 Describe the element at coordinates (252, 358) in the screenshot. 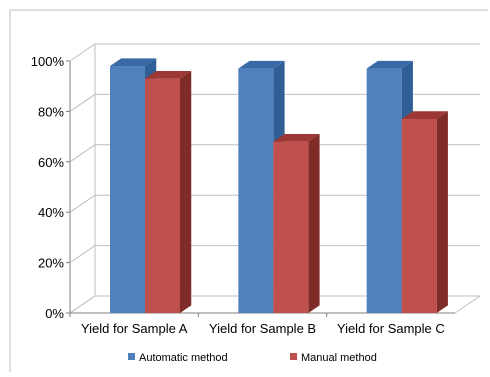

I see `legend: Automatic method Manual method` at that location.